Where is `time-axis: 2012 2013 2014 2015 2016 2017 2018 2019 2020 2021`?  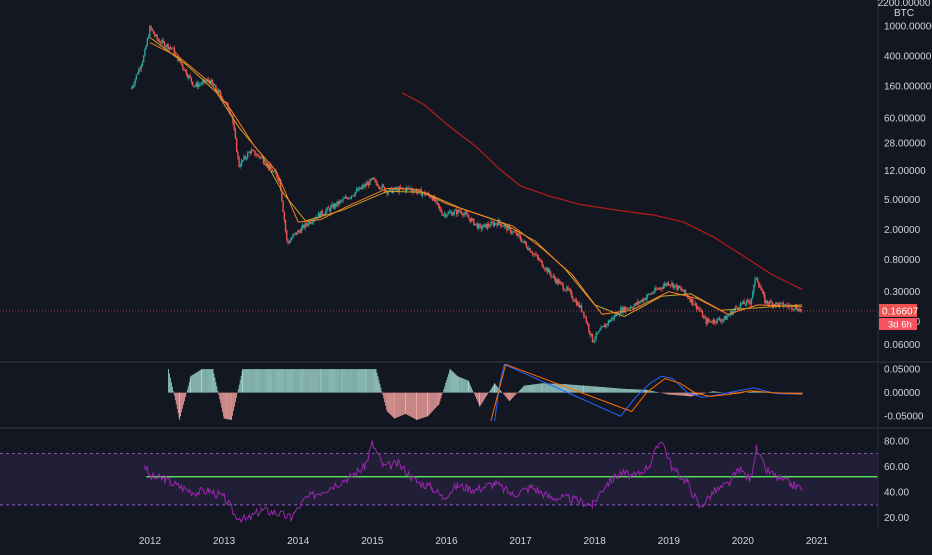 time-axis: 2012 2013 2014 2015 2016 2017 2018 2019 2020 2021 is located at coordinates (484, 541).